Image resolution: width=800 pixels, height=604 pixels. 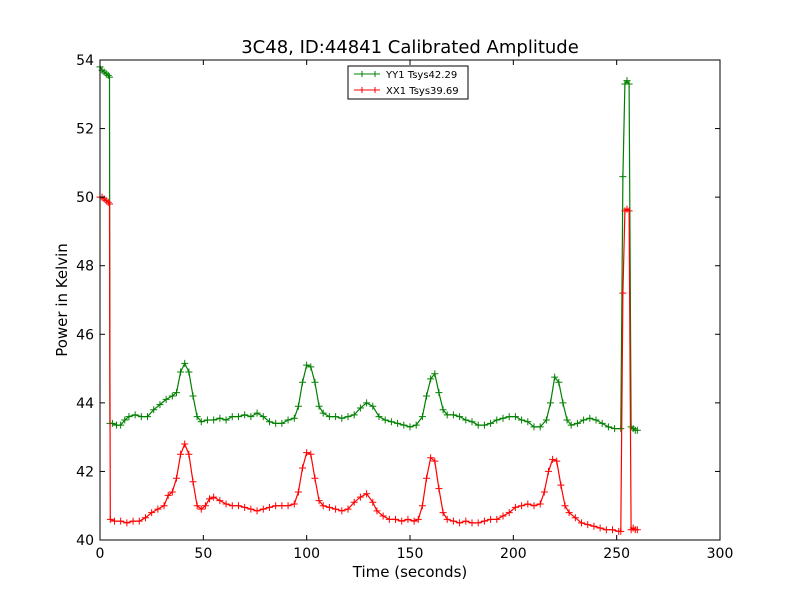 What do you see at coordinates (368, 90) in the screenshot?
I see `legend-marker-xx1` at bounding box center [368, 90].